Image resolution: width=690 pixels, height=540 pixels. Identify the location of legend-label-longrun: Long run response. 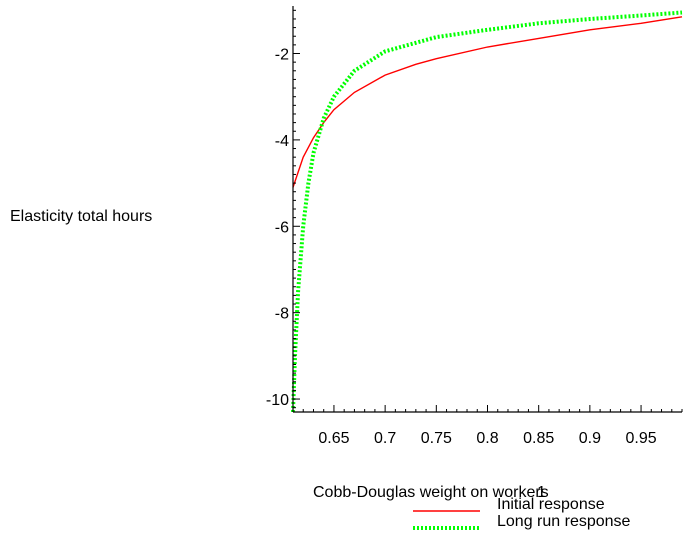
(564, 521).